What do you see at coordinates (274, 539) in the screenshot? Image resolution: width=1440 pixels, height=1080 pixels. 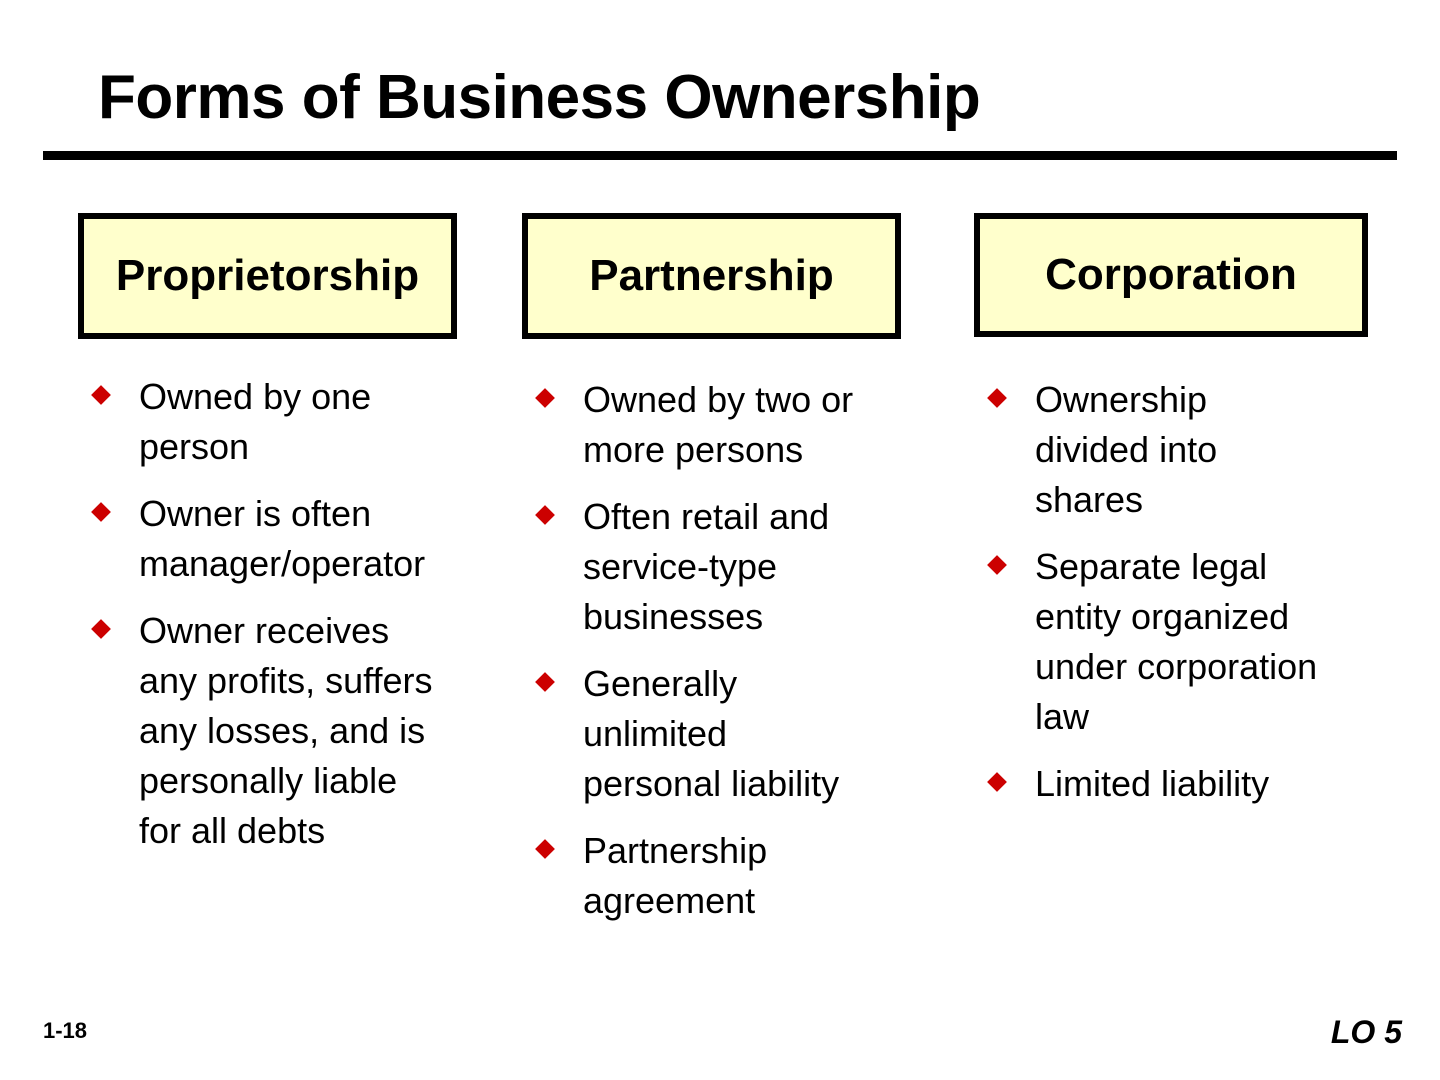 I see `bullet-item: Owner is often manager/operator` at bounding box center [274, 539].